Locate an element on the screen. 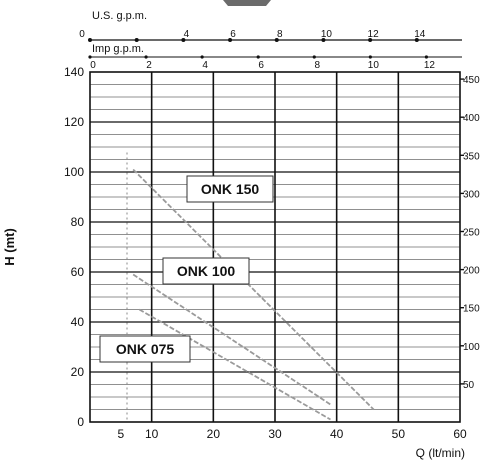  y-tick-label: 20 is located at coordinates (78, 372).